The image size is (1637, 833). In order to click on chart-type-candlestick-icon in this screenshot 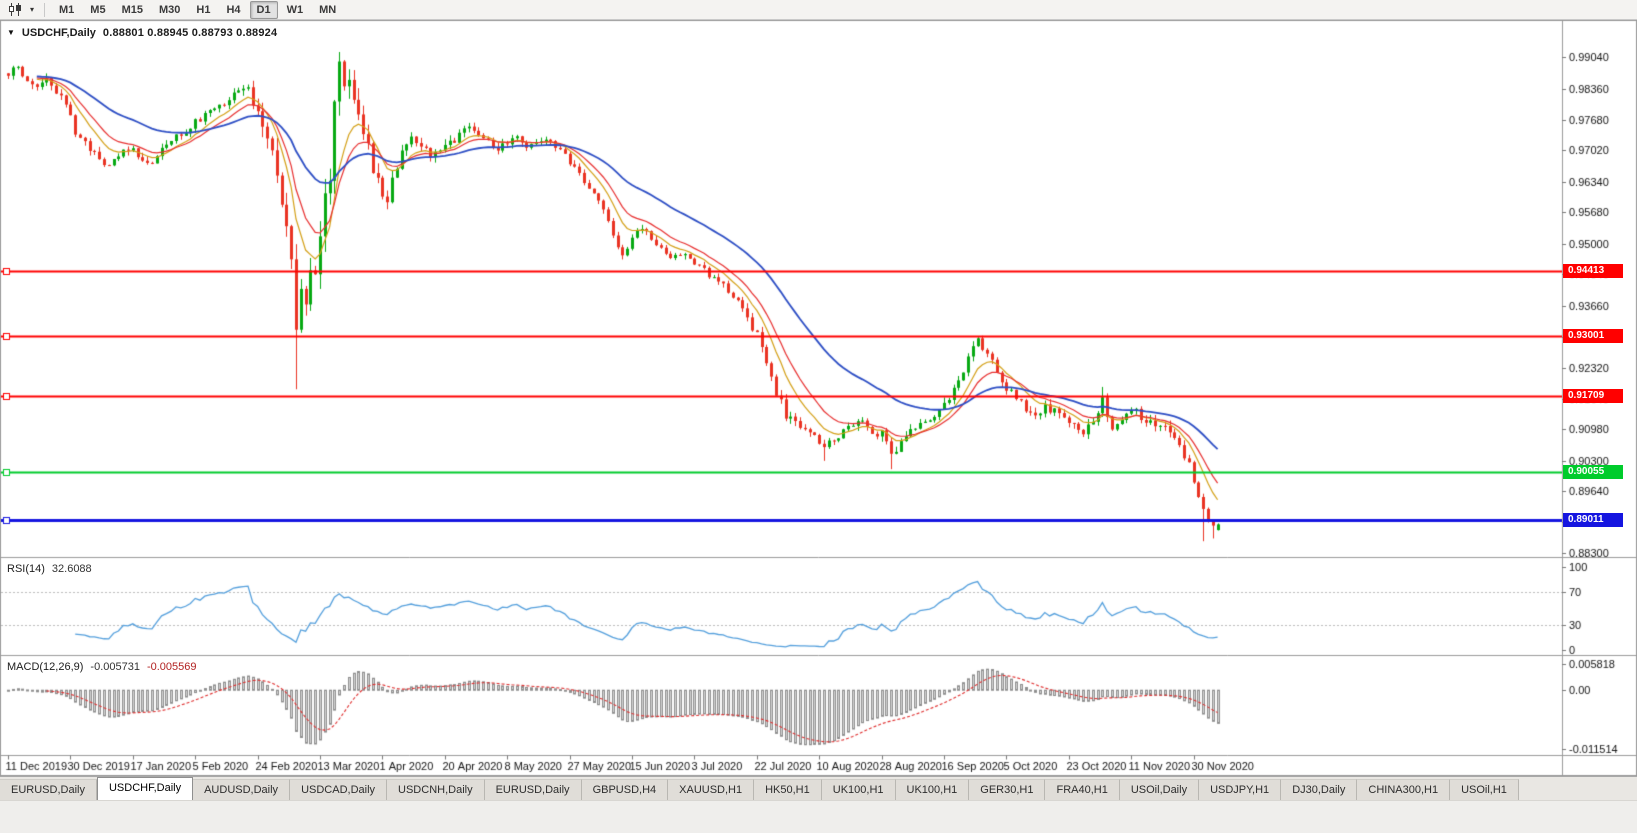, I will do `click(15, 10)`.